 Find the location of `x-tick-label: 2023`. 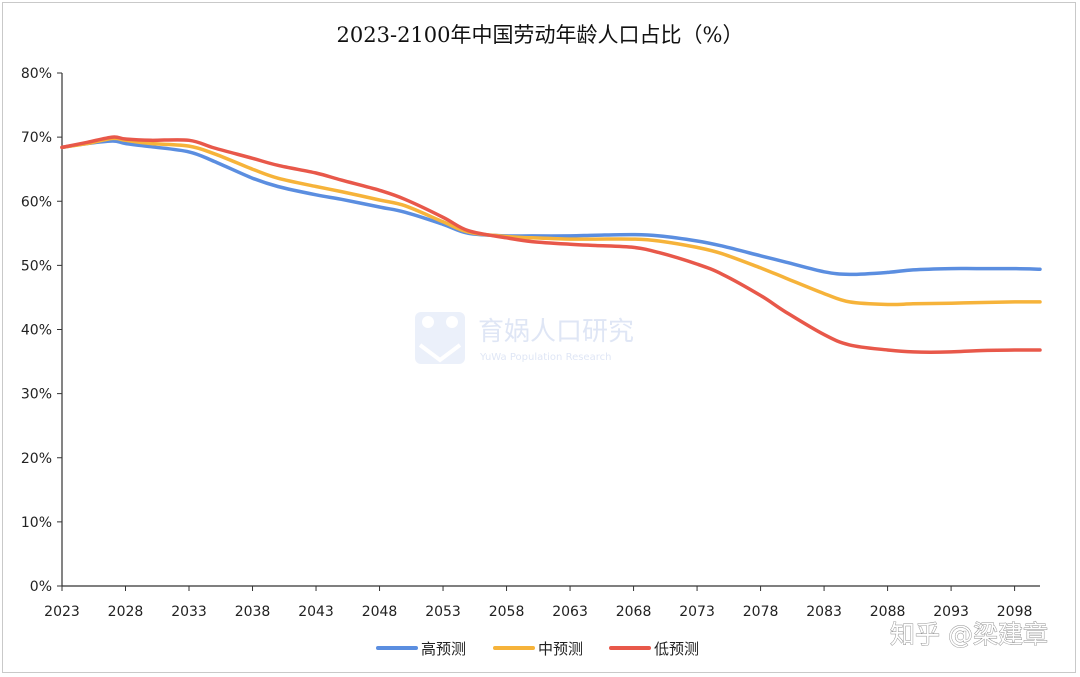

x-tick-label: 2023 is located at coordinates (62, 612).